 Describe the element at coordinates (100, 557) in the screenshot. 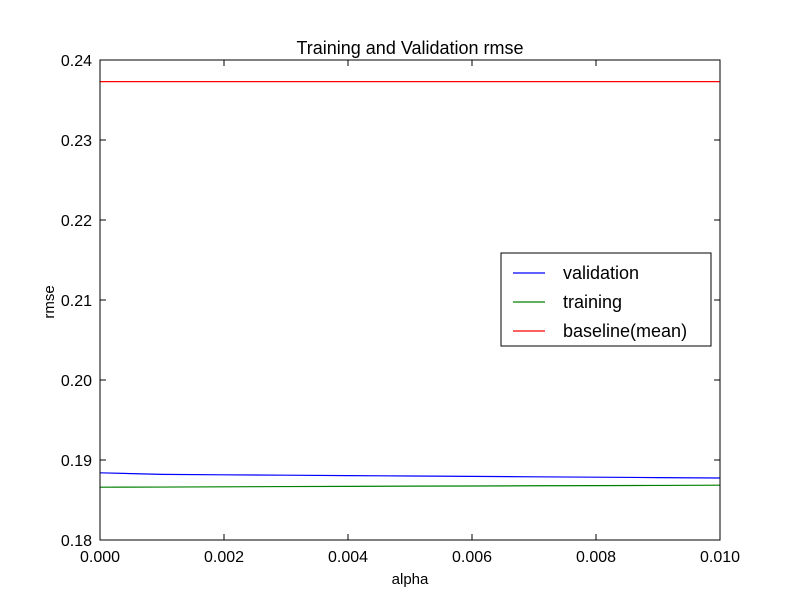

I see `x-tick-label: 0.000` at that location.